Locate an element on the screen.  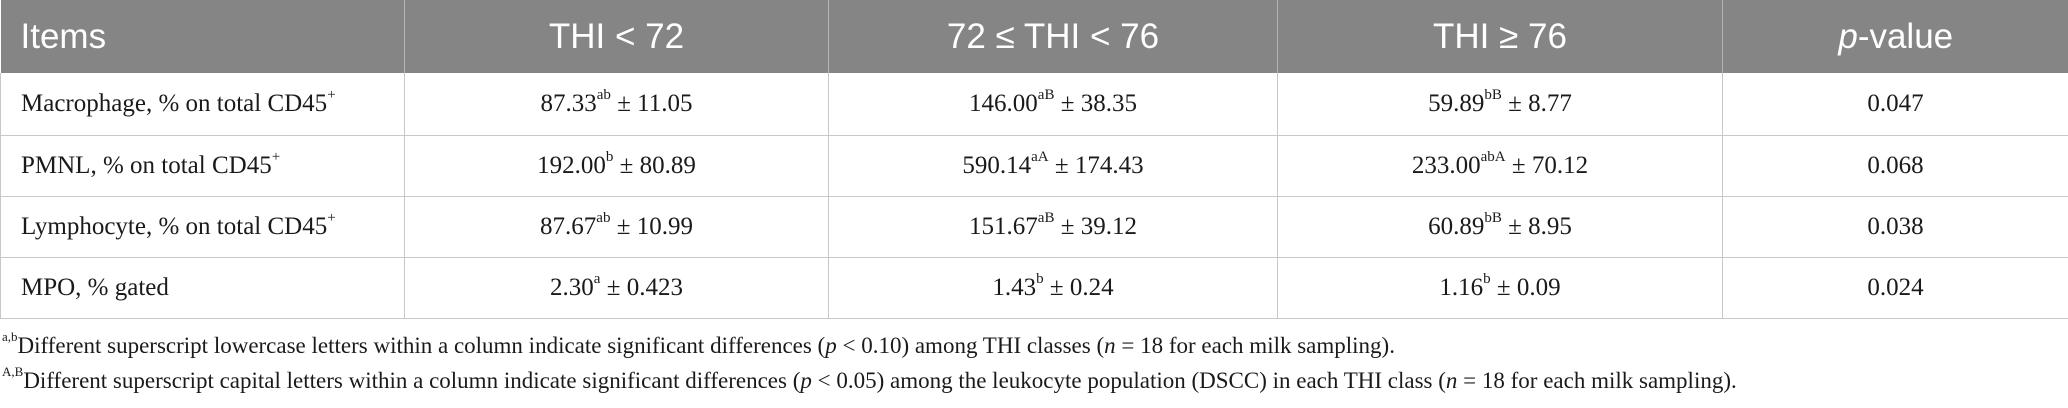
table-cell: 151.67aB ± 39.12 is located at coordinates (1053, 227).